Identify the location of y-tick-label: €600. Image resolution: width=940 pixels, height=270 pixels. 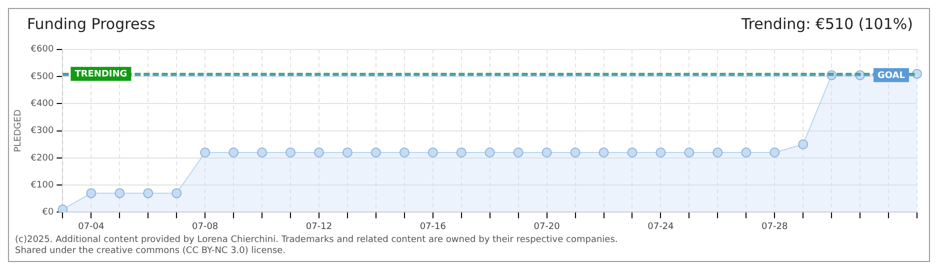
(42, 49).